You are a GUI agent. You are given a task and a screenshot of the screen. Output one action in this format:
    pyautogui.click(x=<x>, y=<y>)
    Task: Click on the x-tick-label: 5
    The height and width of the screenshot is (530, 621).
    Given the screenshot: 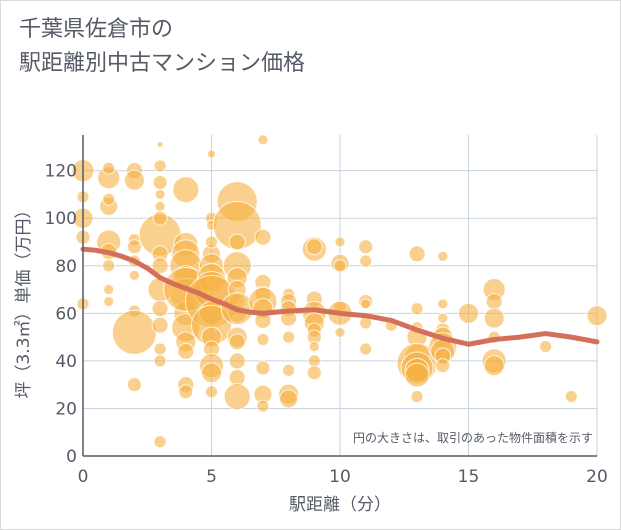 What is the action you would take?
    pyautogui.click(x=211, y=477)
    